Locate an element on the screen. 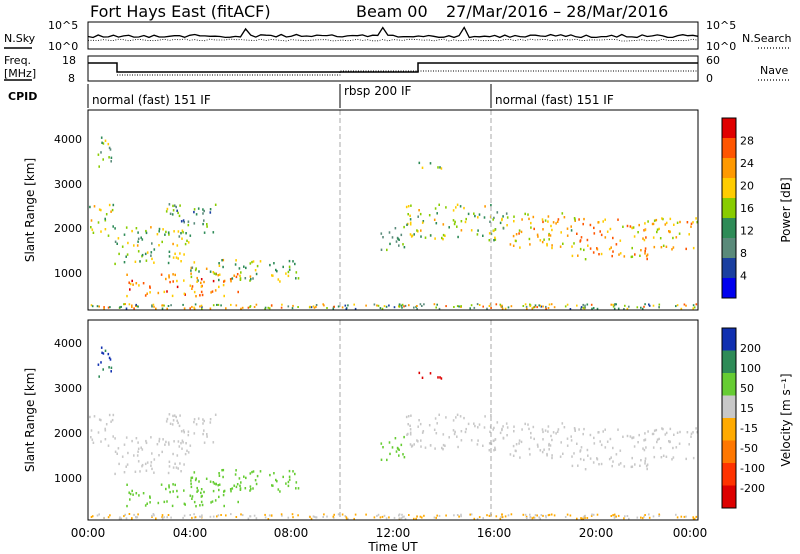 The image size is (800, 554). velocity-ylabel: Slant Range [km] is located at coordinates (30, 420).